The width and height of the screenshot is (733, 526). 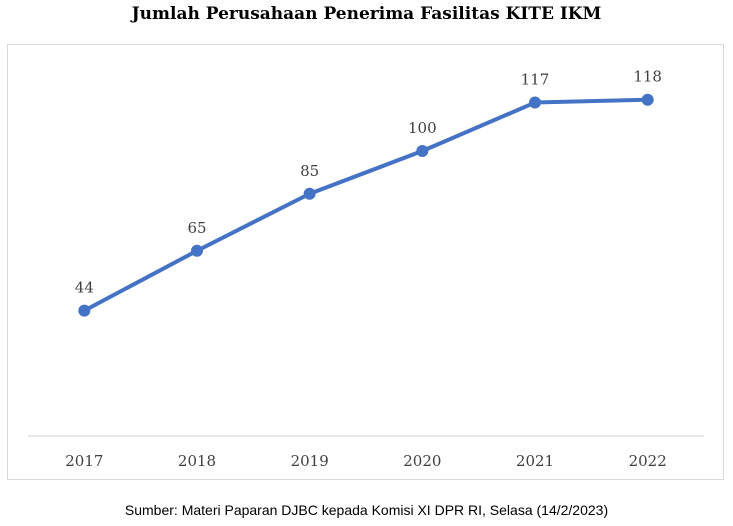 What do you see at coordinates (422, 461) in the screenshot?
I see `x-tick-label: 2020` at bounding box center [422, 461].